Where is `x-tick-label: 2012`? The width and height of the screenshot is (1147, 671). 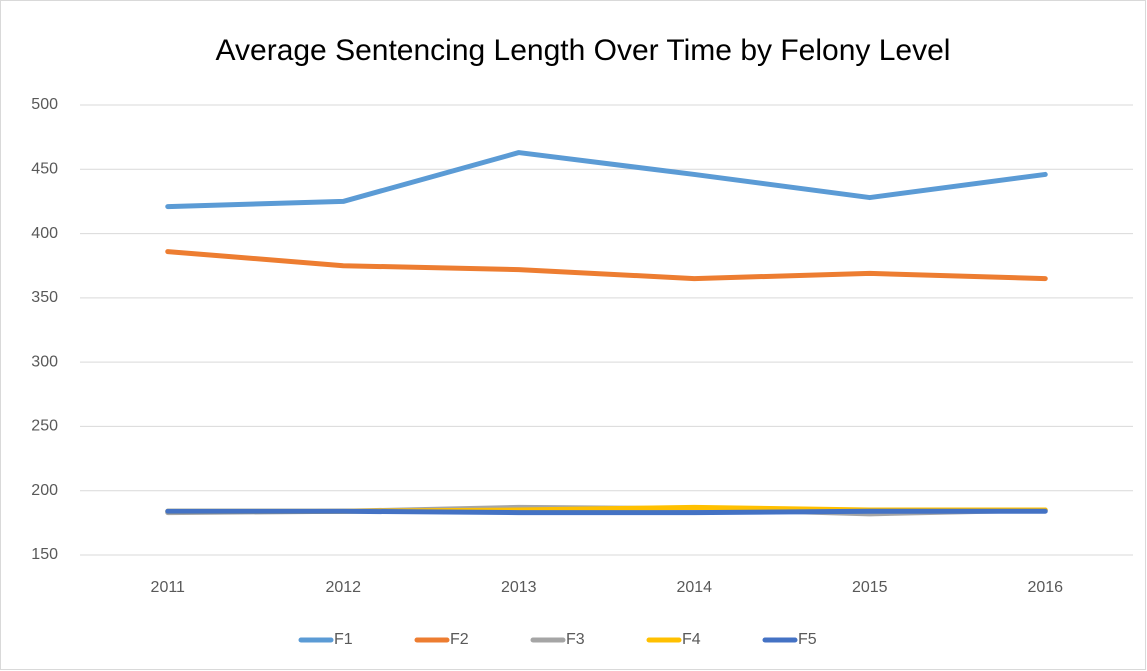
x-tick-label: 2012 is located at coordinates (343, 587).